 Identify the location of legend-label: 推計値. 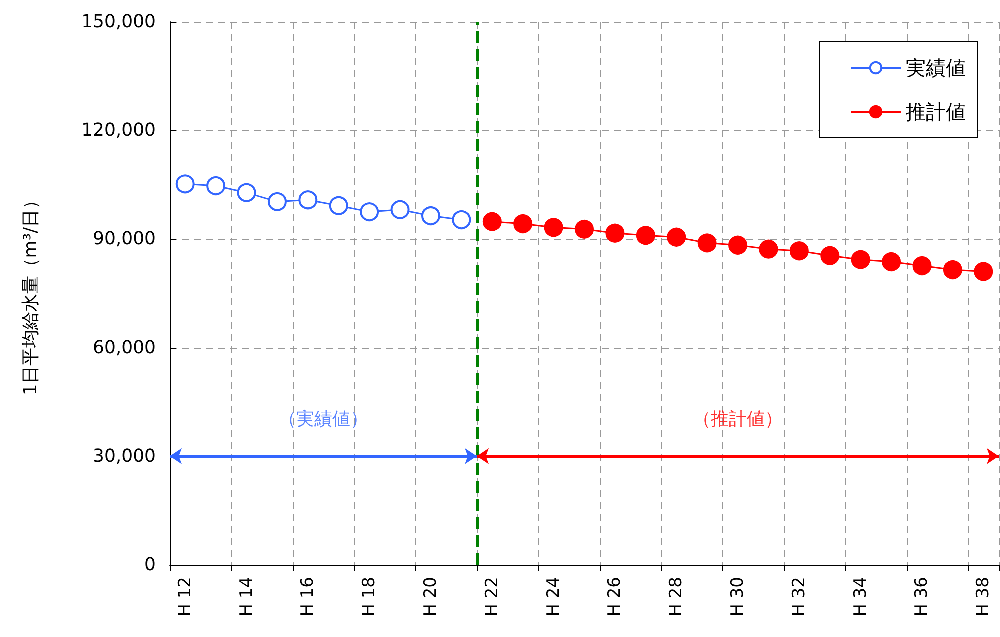
(936, 112).